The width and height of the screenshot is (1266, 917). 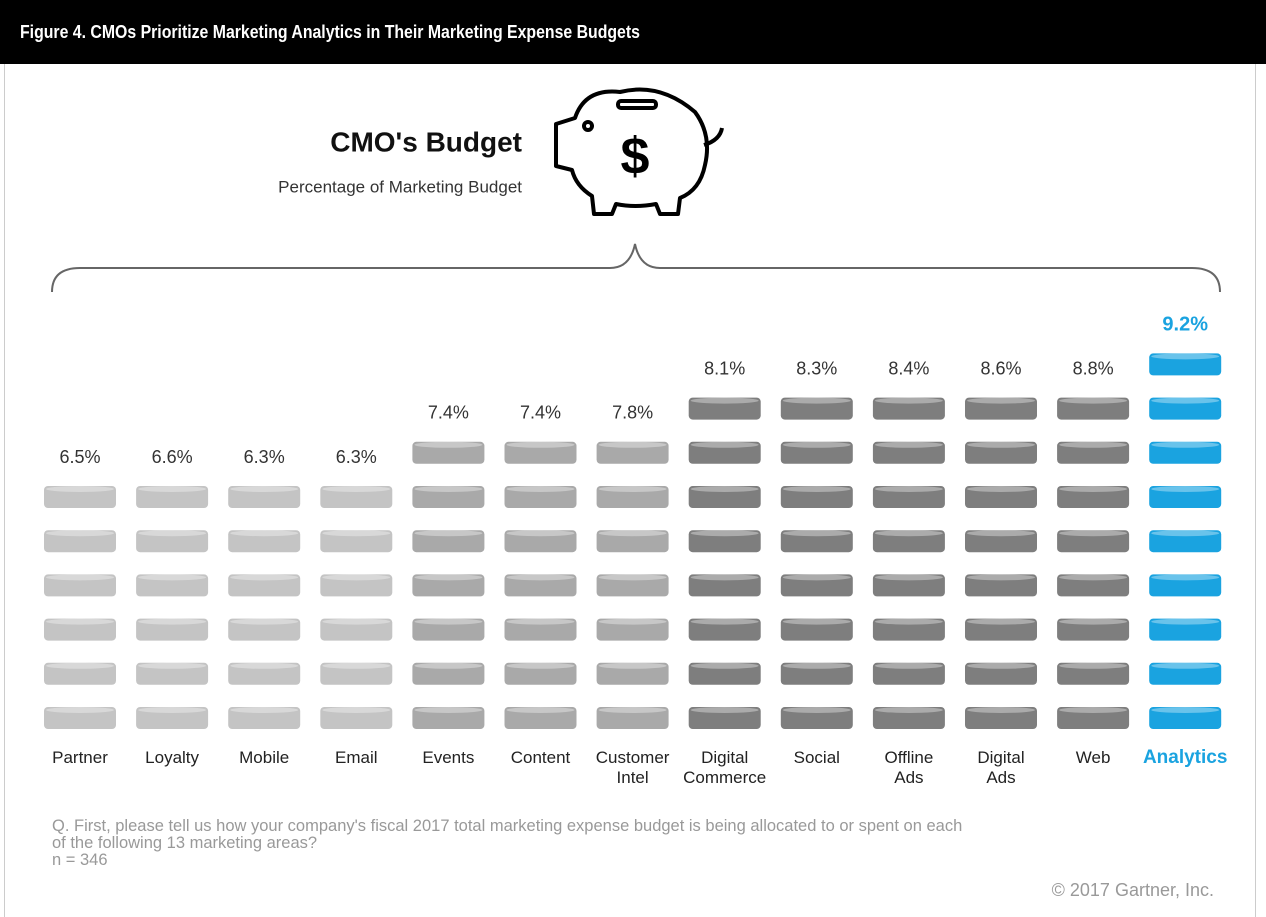 What do you see at coordinates (909, 767) in the screenshot?
I see `category-label: Offline Ads` at bounding box center [909, 767].